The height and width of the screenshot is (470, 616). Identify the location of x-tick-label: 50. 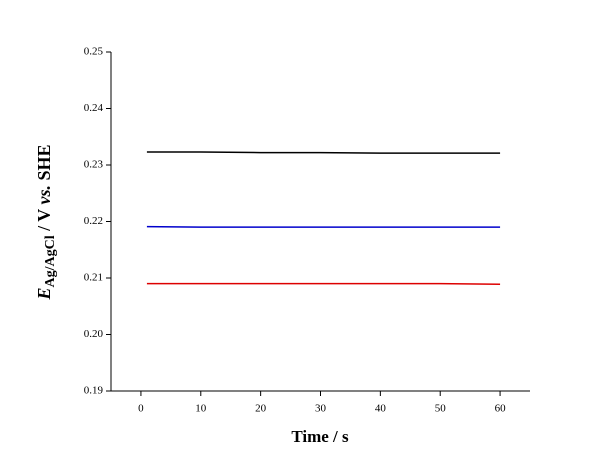
(441, 409).